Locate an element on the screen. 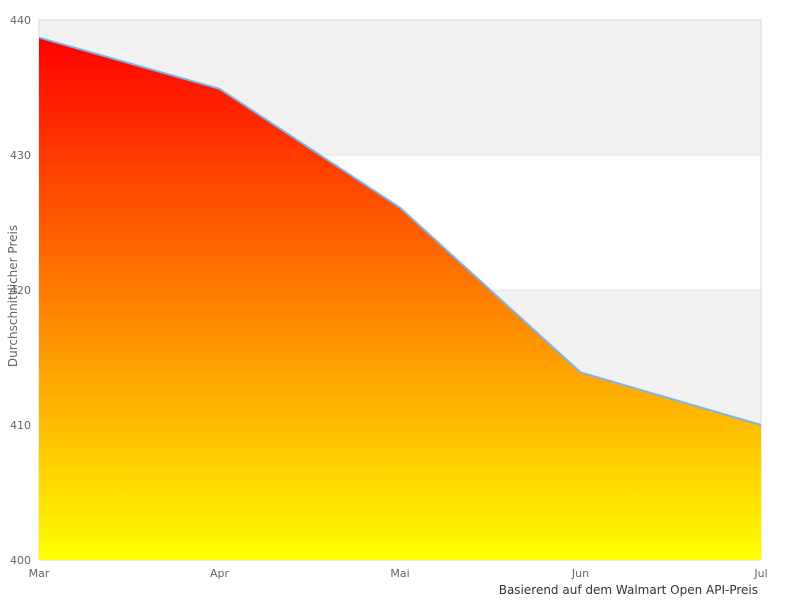 The height and width of the screenshot is (600, 800). y-tick-label: 420 is located at coordinates (20, 290).